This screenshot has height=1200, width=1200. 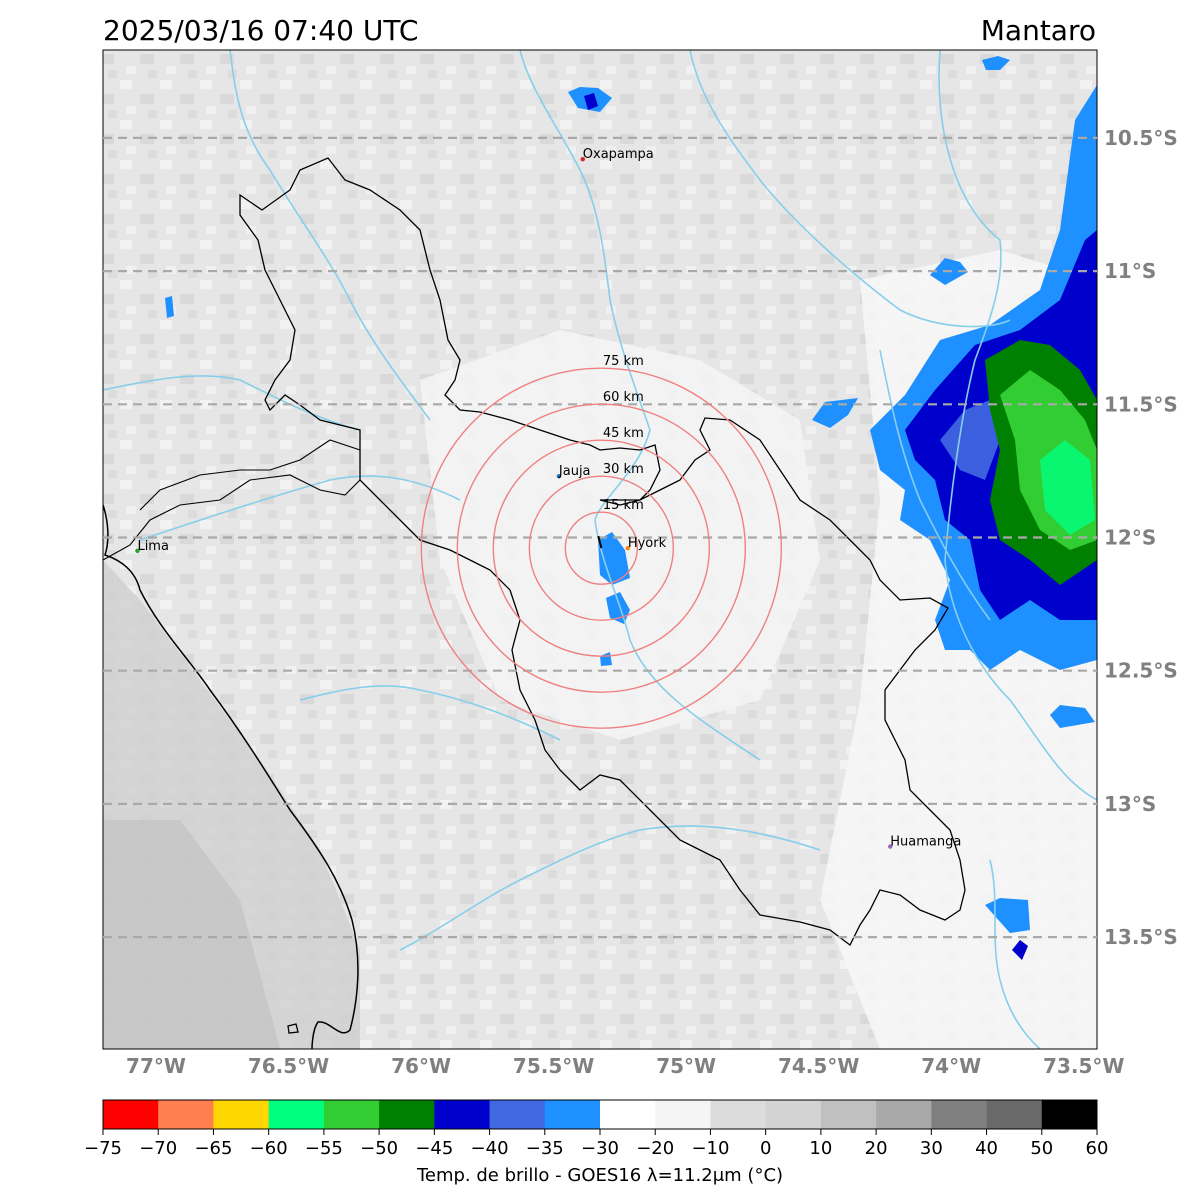 What do you see at coordinates (231, 776) in the screenshot?
I see `coastline` at bounding box center [231, 776].